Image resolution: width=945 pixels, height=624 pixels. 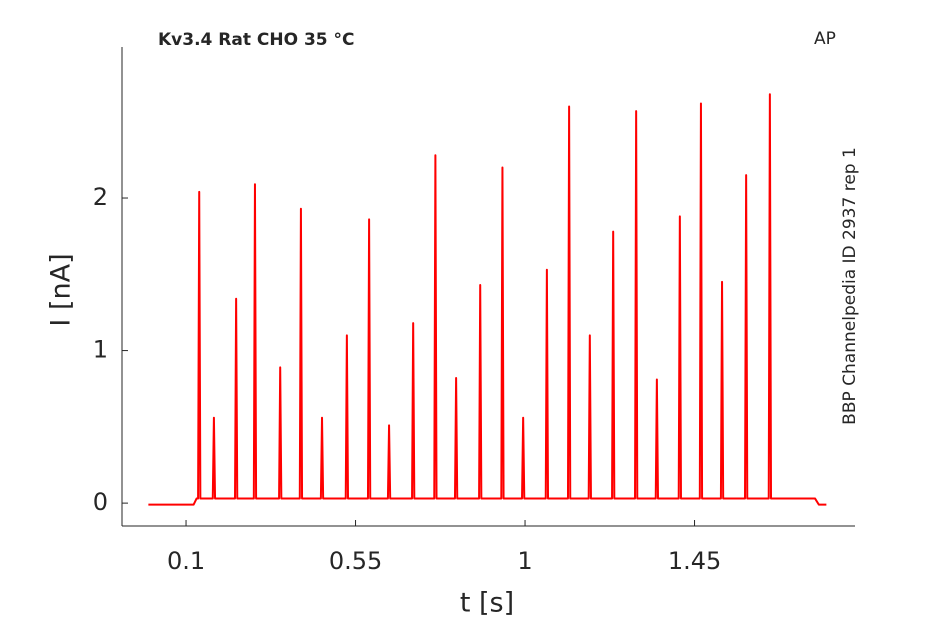 What do you see at coordinates (355, 561) in the screenshot?
I see `x-tick-label: 0.55` at bounding box center [355, 561].